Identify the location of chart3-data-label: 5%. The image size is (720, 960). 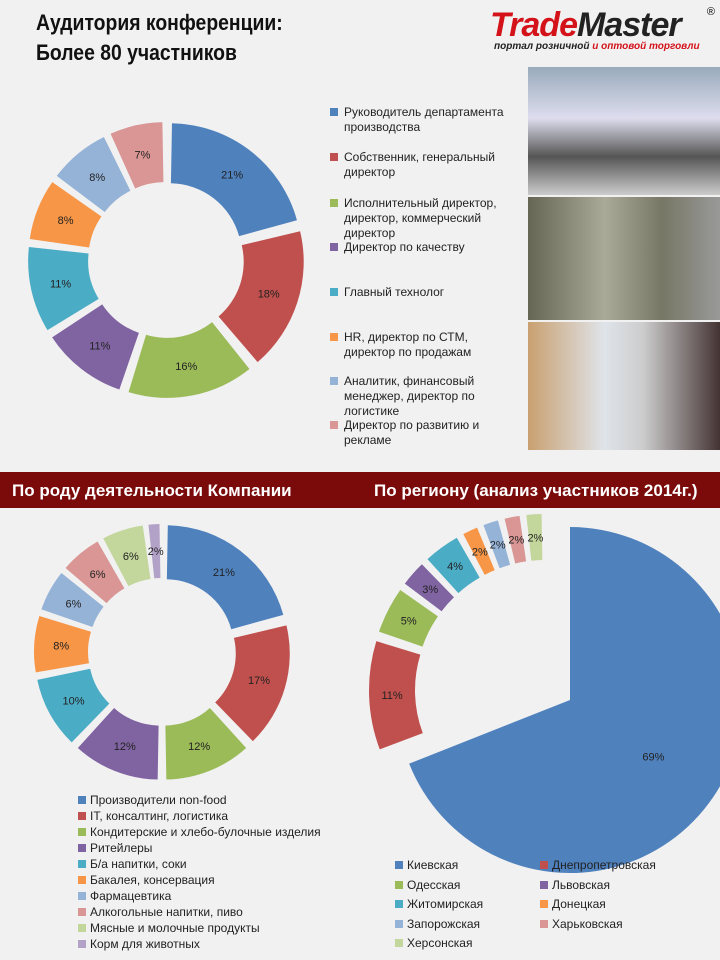
(409, 622).